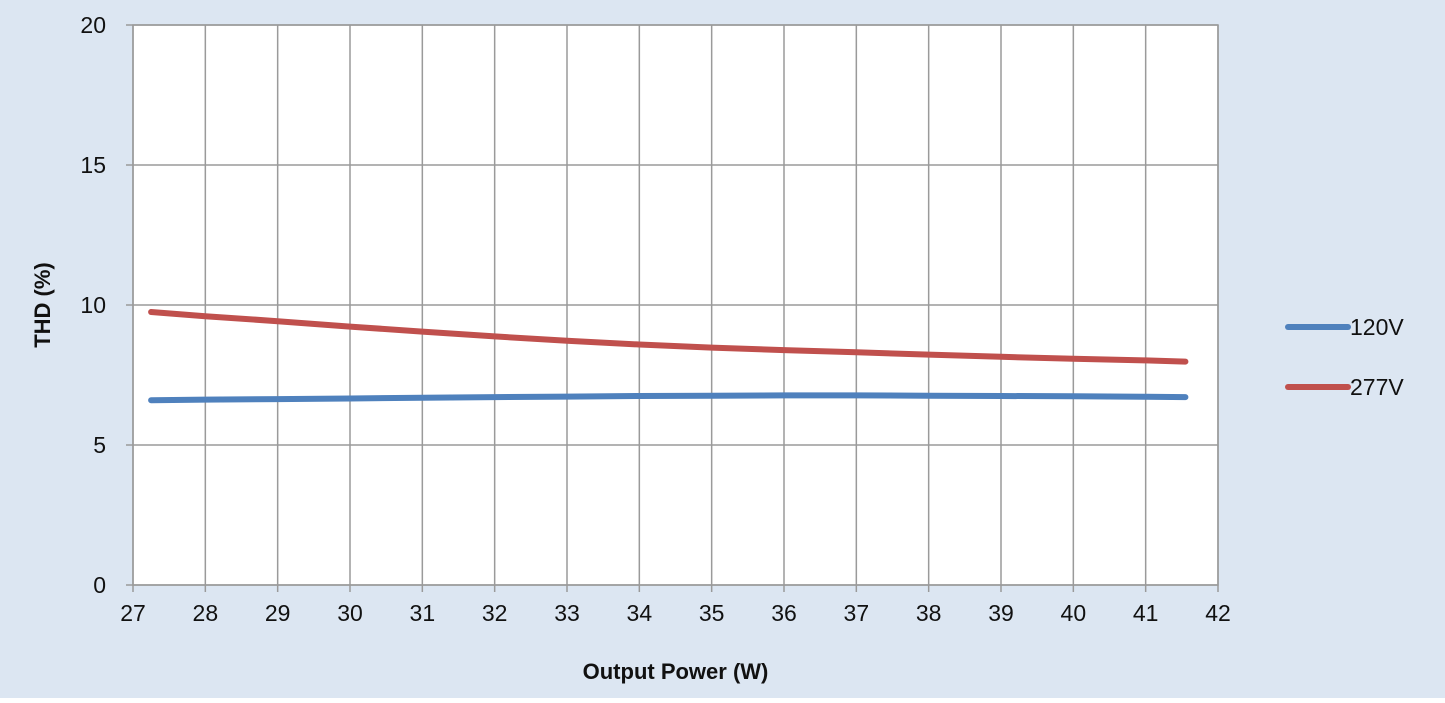 The height and width of the screenshot is (703, 1445). Describe the element at coordinates (567, 613) in the screenshot. I see `x-tick-label: 33` at that location.